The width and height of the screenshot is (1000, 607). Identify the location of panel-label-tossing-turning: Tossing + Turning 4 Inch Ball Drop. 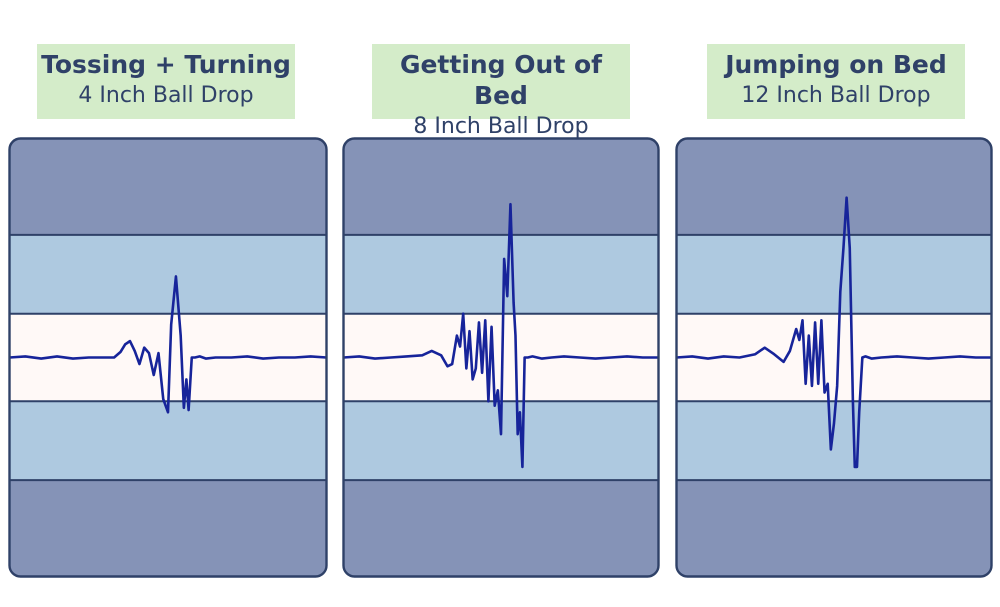
(166, 81).